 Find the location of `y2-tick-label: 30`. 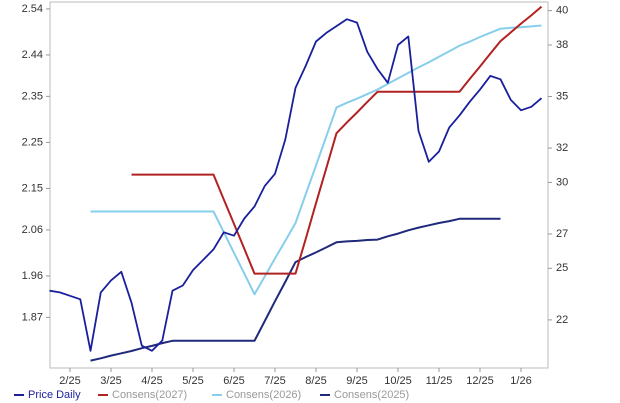

y2-tick-label: 30 is located at coordinates (562, 182).